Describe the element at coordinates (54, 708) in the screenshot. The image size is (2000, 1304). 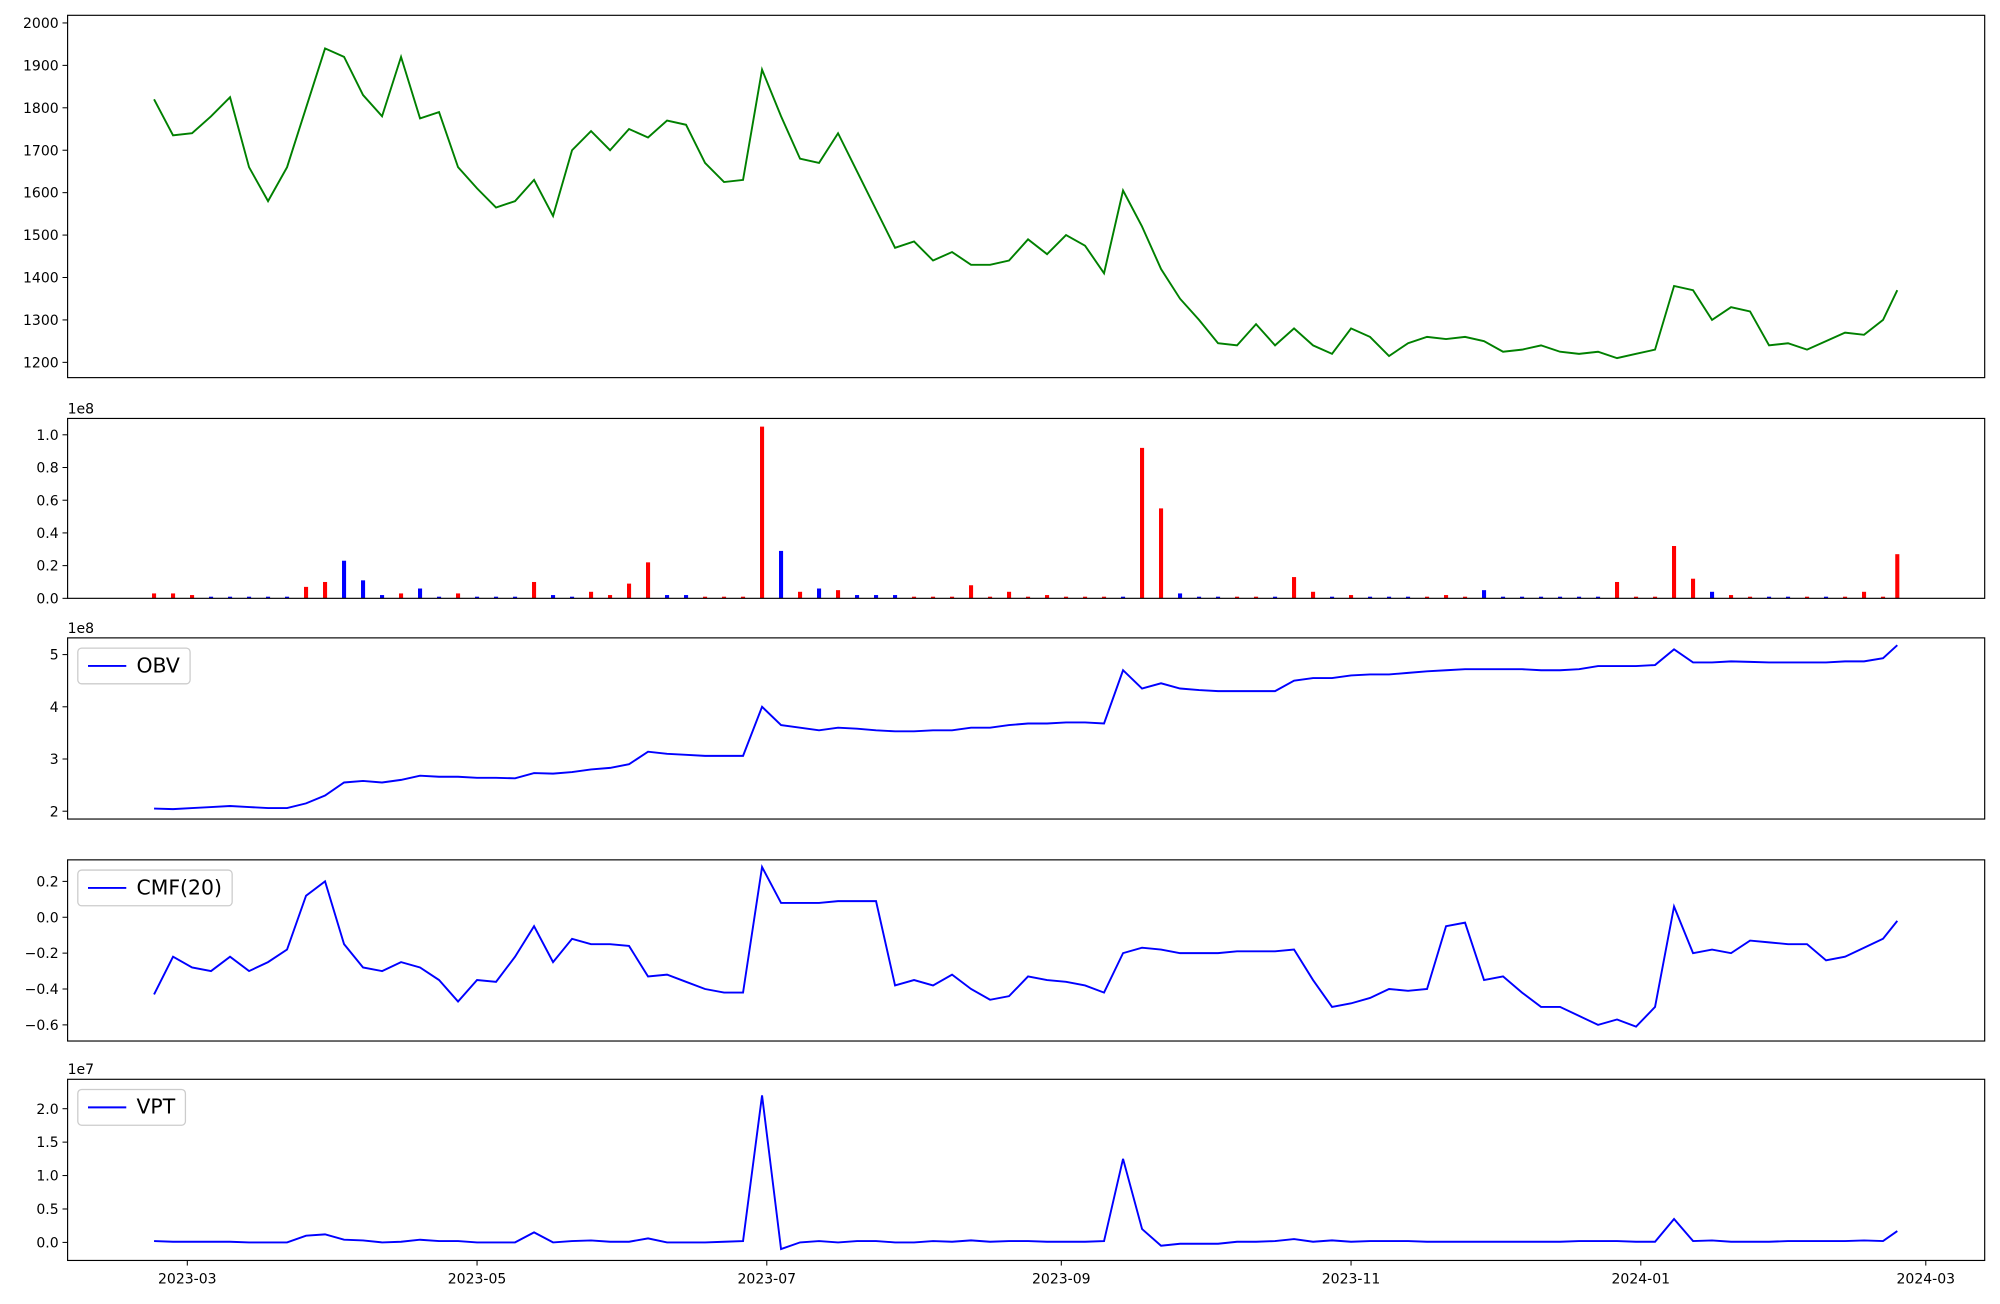
I see `y-tick-label: 4` at that location.